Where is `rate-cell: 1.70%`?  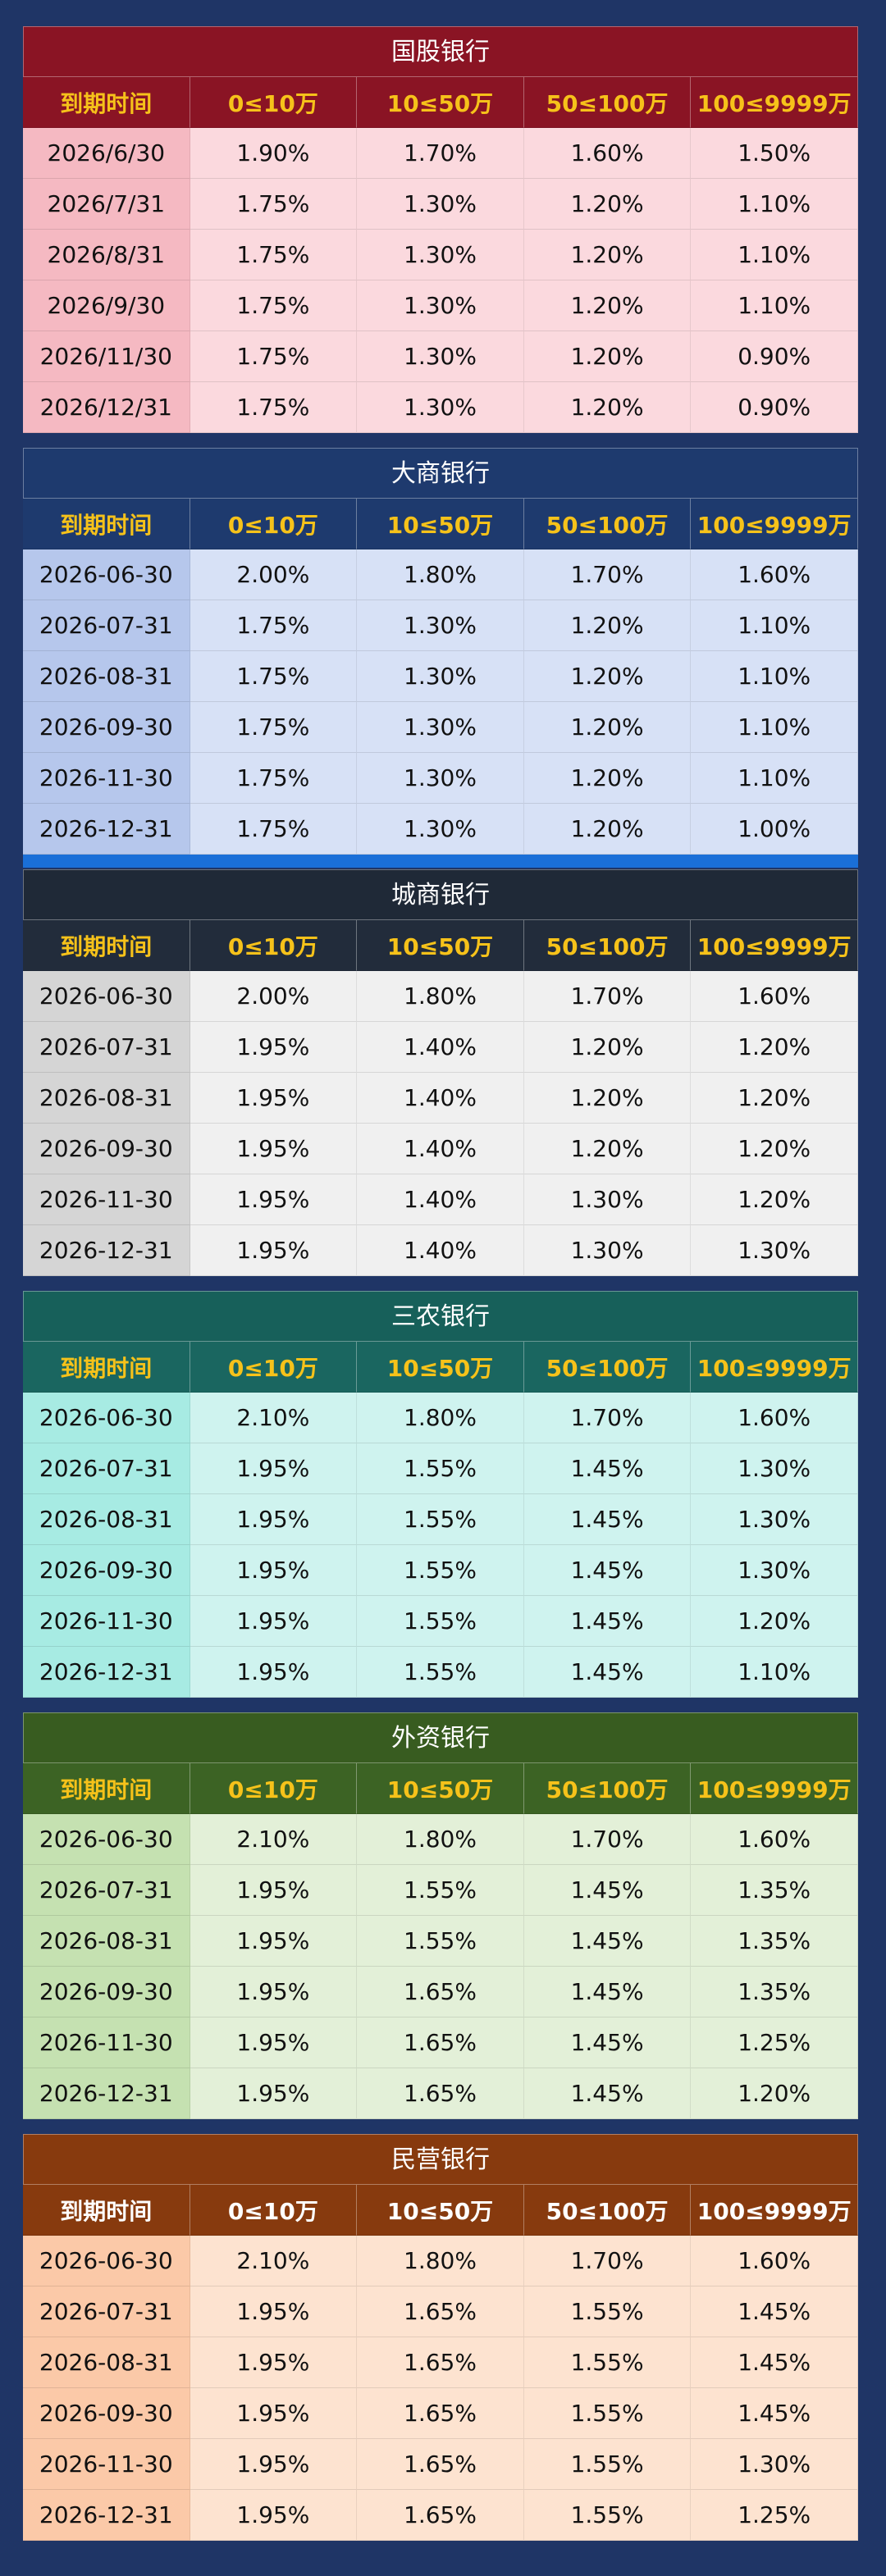 rate-cell: 1.70% is located at coordinates (441, 153).